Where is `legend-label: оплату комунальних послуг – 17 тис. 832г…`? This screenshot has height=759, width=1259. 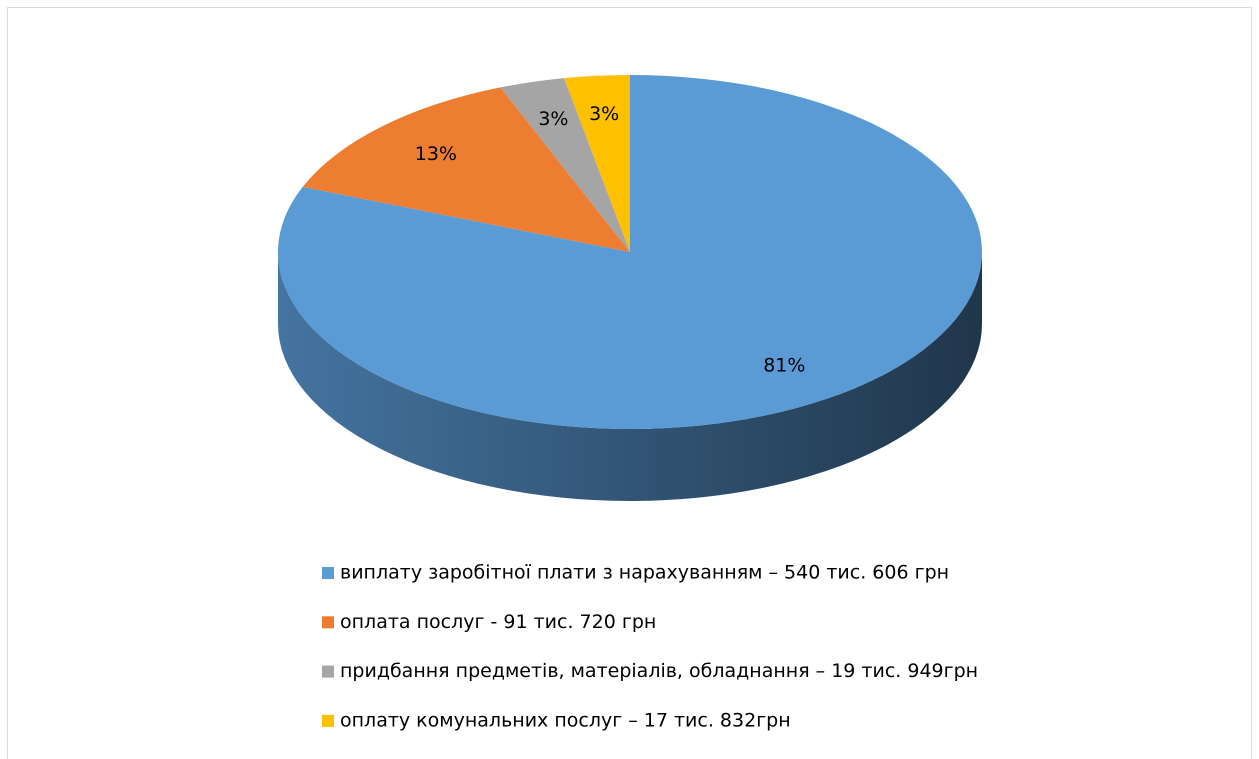 legend-label: оплату комунальних послуг – 17 тис. 832г… is located at coordinates (565, 720).